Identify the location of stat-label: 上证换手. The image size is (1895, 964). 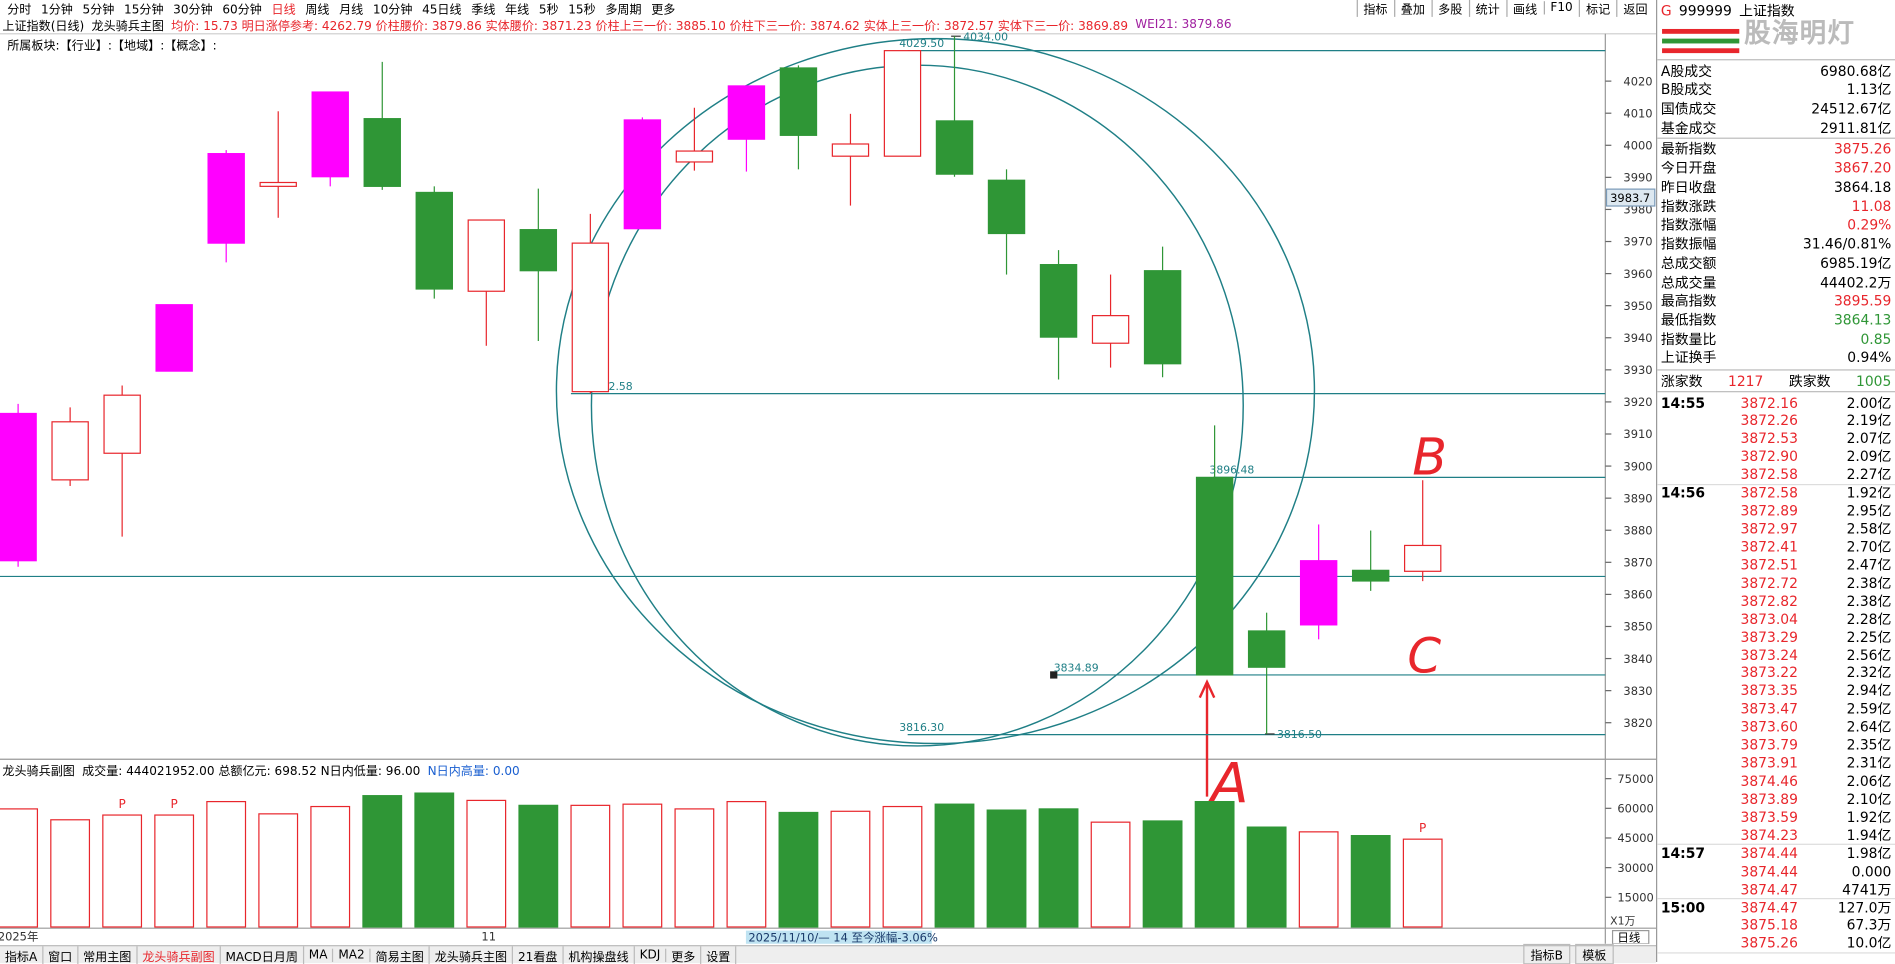
(1688, 358).